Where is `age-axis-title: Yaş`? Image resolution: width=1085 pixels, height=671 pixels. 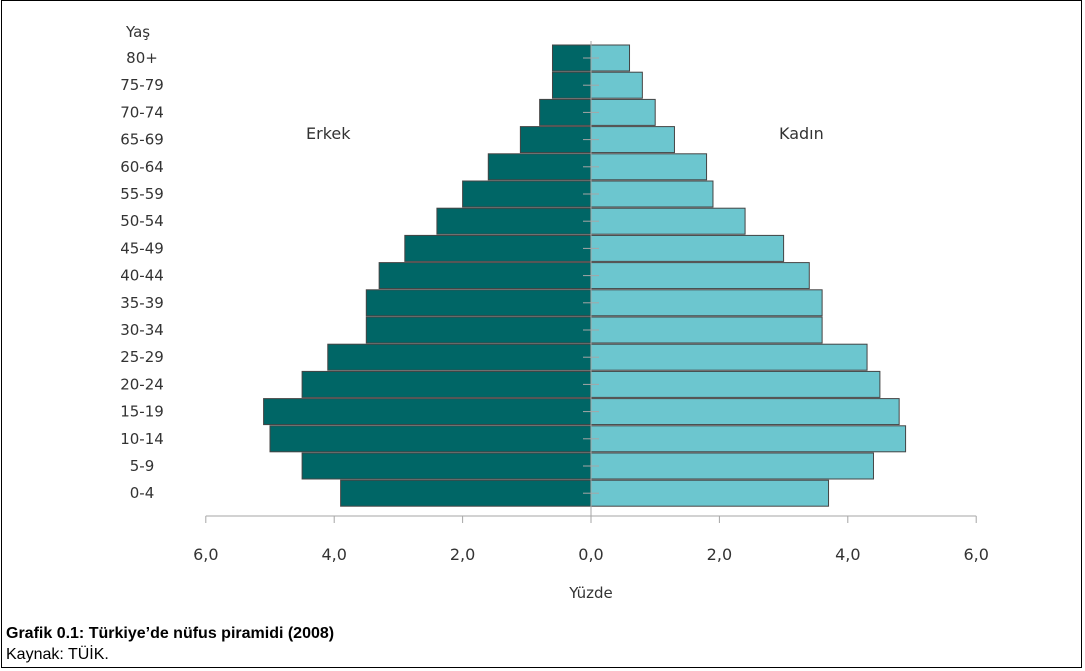 age-axis-title: Yaş is located at coordinates (137, 32).